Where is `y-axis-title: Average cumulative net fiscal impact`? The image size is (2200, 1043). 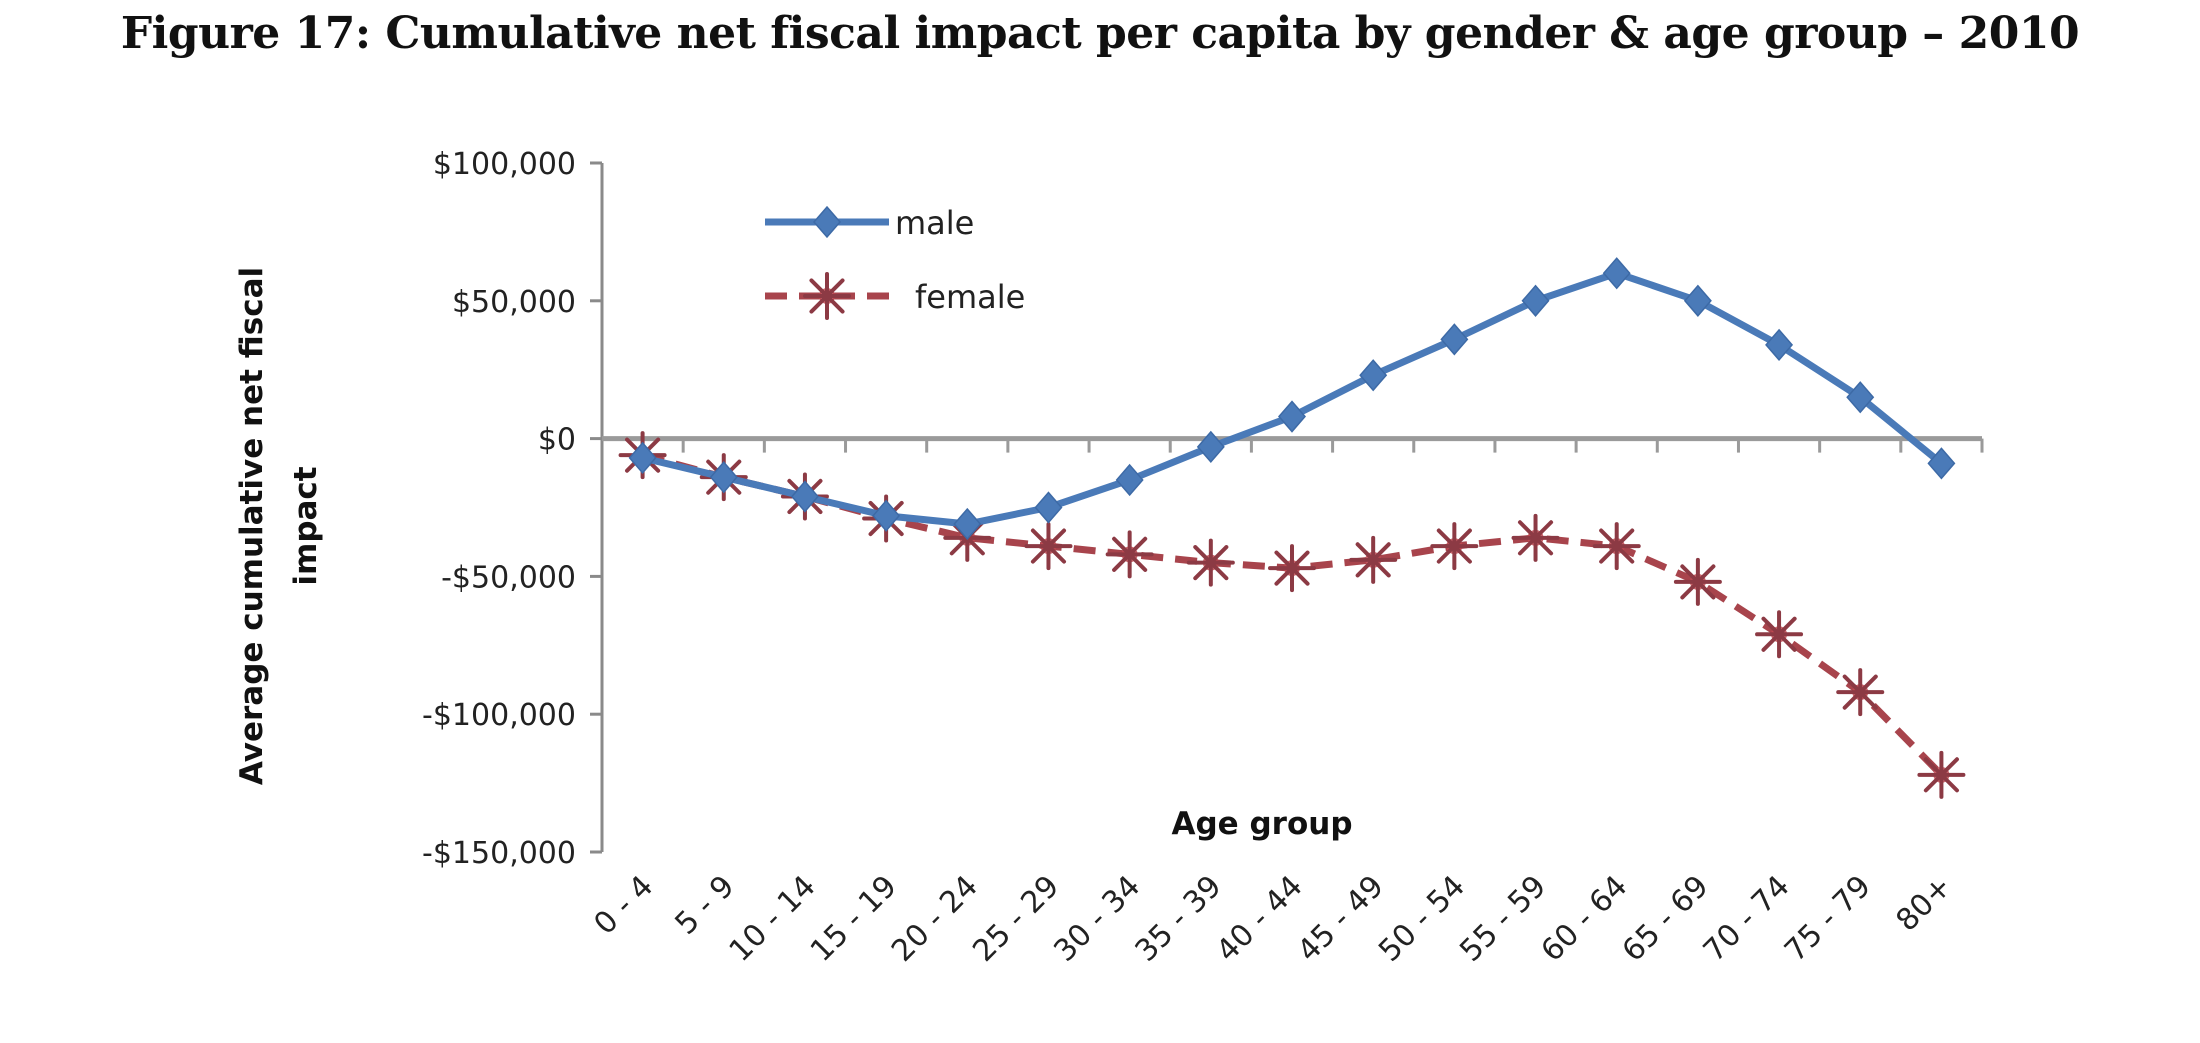 y-axis-title: Average cumulative net fiscal impact is located at coordinates (279, 526).